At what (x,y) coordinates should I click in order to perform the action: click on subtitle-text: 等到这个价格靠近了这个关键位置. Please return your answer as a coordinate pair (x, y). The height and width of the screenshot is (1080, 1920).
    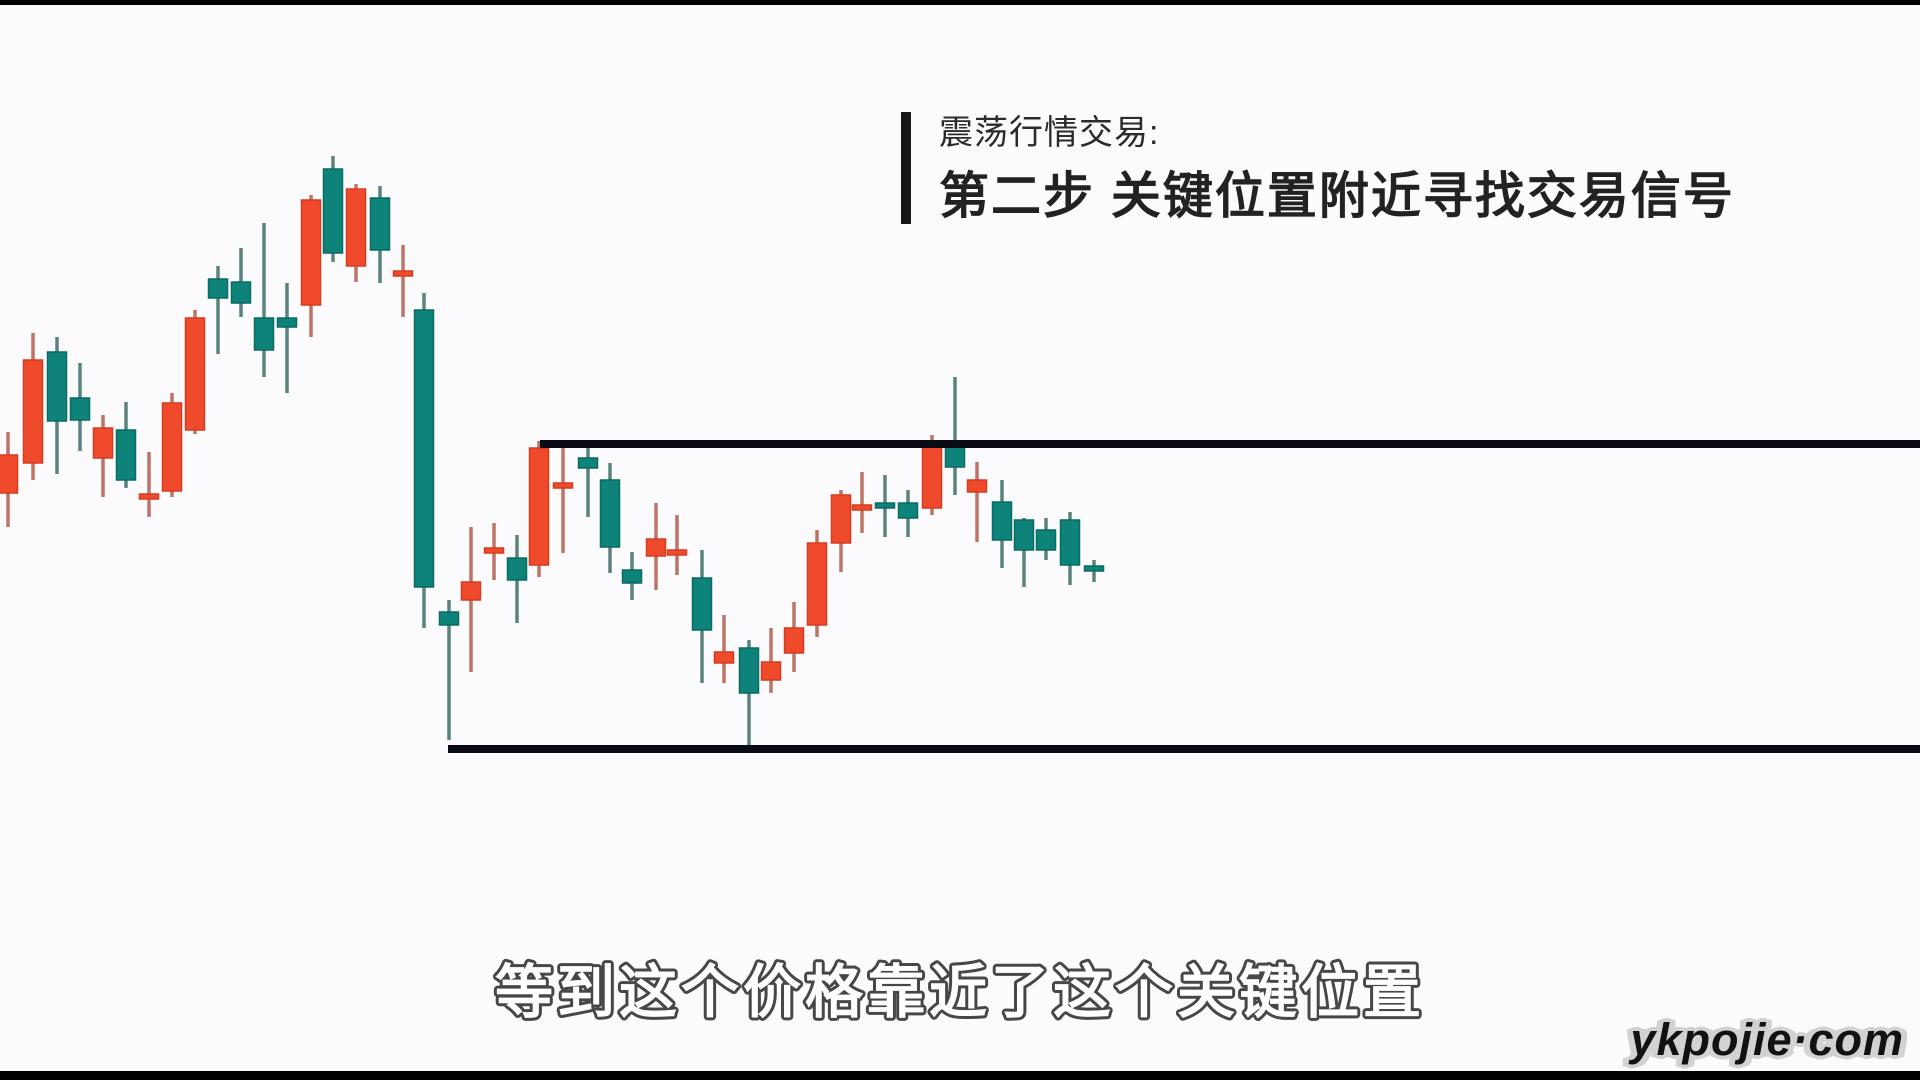
    Looking at the image, I should click on (960, 992).